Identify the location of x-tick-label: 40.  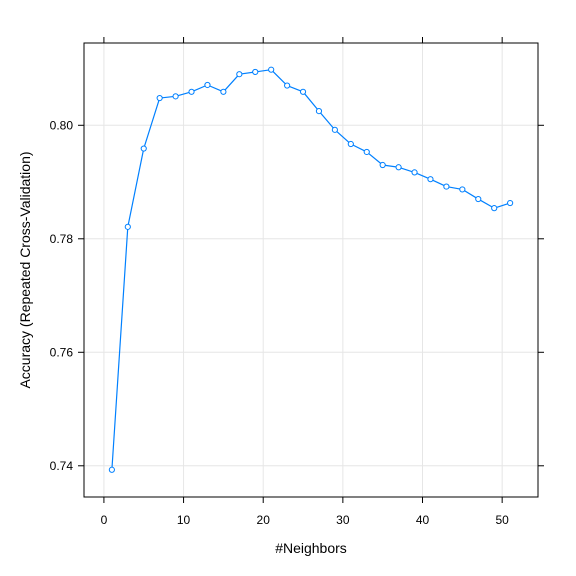
(423, 520).